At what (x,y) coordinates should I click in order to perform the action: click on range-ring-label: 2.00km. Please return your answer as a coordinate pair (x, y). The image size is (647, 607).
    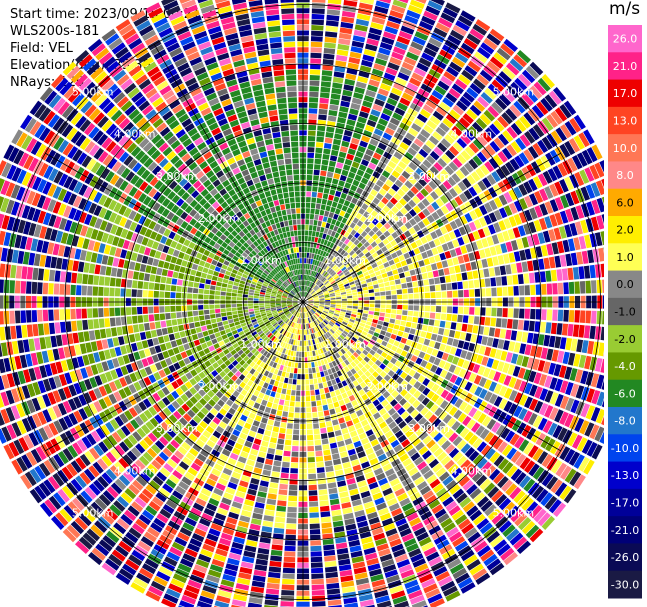
    Looking at the image, I should click on (219, 218).